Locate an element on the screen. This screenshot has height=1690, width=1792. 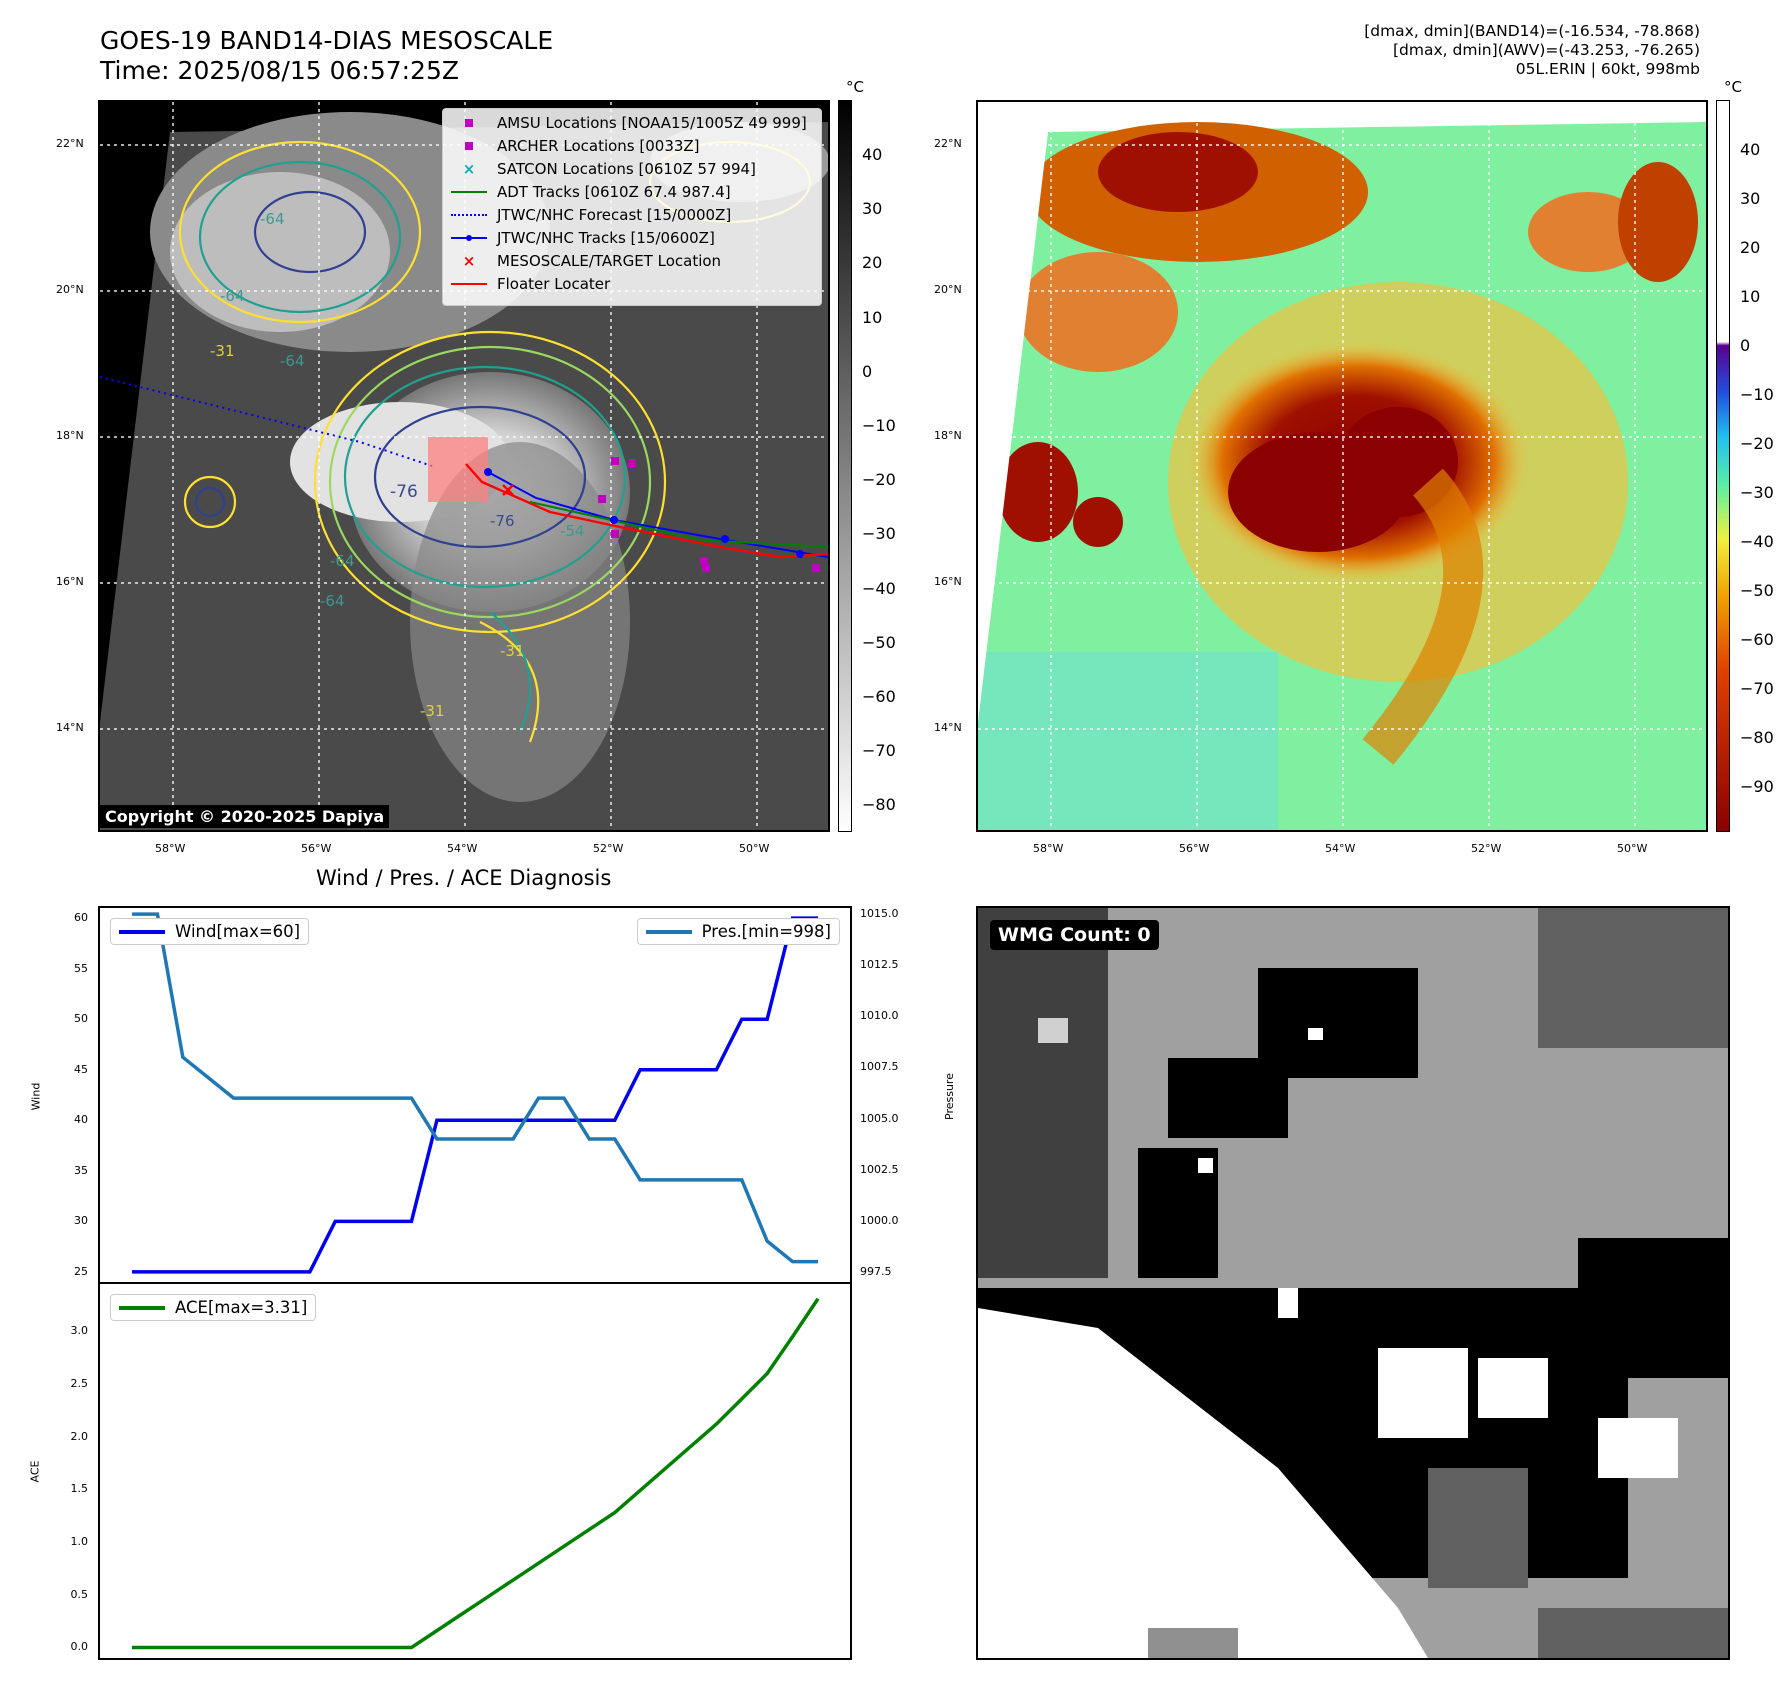
awv-range: [dmax, dmin](AWV)=(-43.253, -76.265) is located at coordinates (1546, 50).